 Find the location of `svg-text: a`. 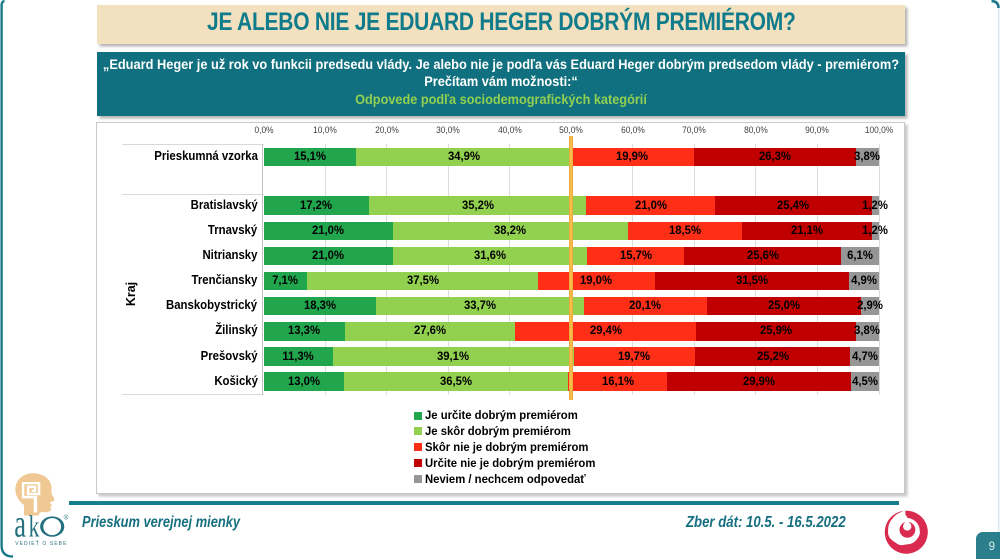

svg-text: a is located at coordinates (20, 523).